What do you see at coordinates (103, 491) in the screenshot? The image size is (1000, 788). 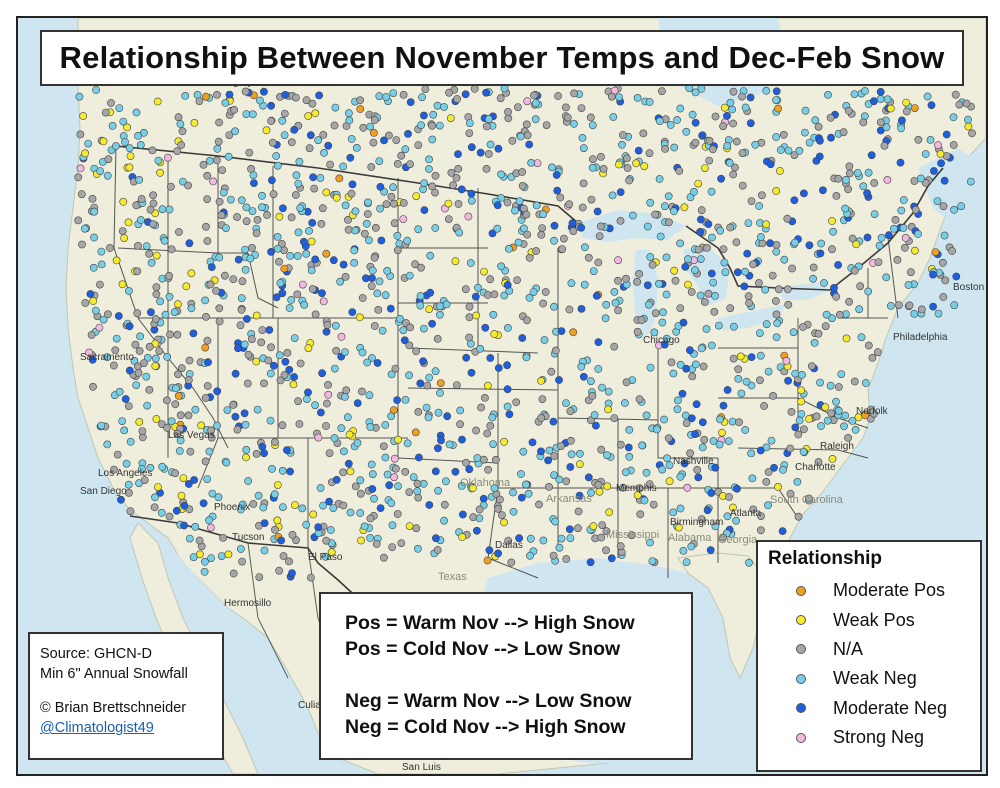 I see `city-label-san-diego: San Diego` at bounding box center [103, 491].